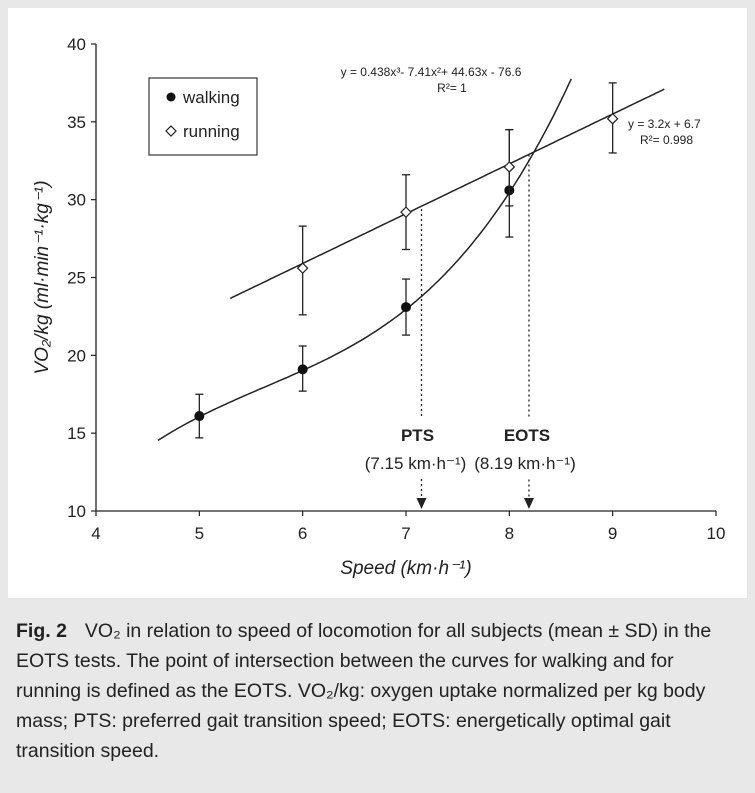 The width and height of the screenshot is (755, 793). What do you see at coordinates (452, 88) in the screenshot?
I see `walking-fit-r2: R²= 1` at bounding box center [452, 88].